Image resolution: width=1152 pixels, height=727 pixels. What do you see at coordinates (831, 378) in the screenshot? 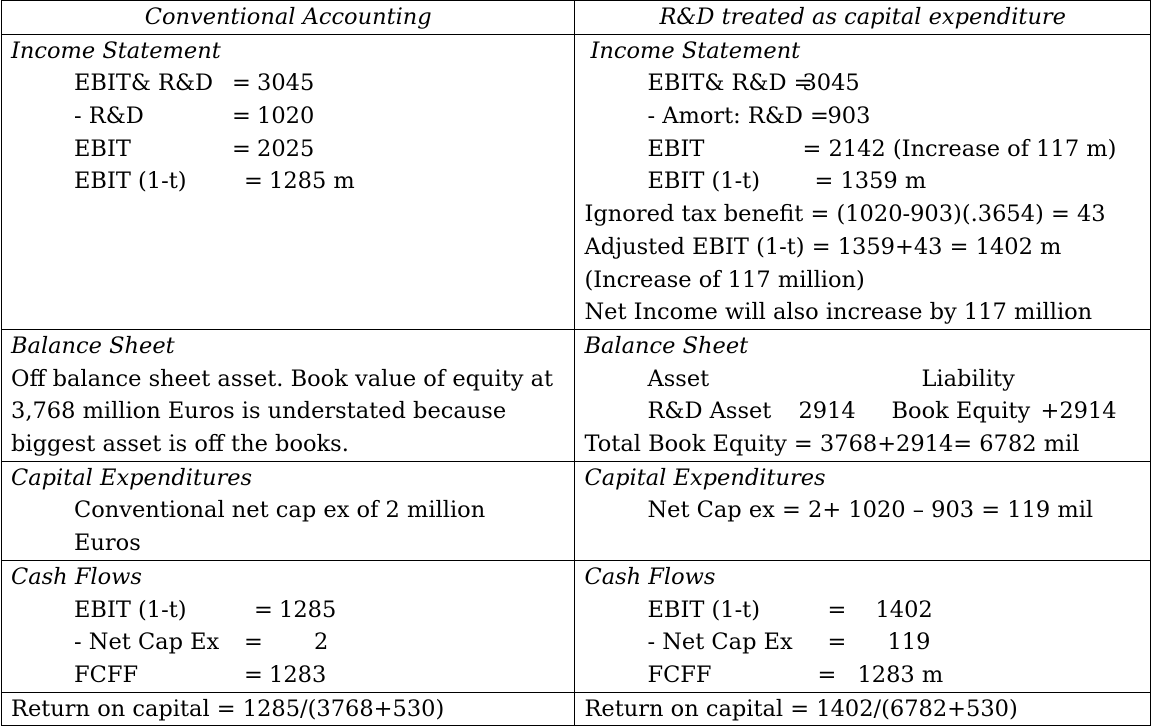
I see `balance-headers: Asset Liability` at bounding box center [831, 378].